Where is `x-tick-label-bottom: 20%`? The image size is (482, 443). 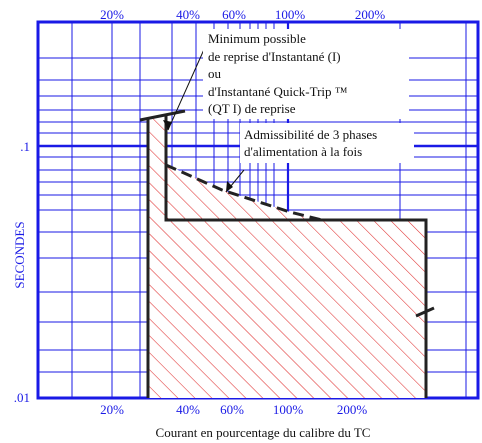 x-tick-label-bottom: 20% is located at coordinates (112, 409).